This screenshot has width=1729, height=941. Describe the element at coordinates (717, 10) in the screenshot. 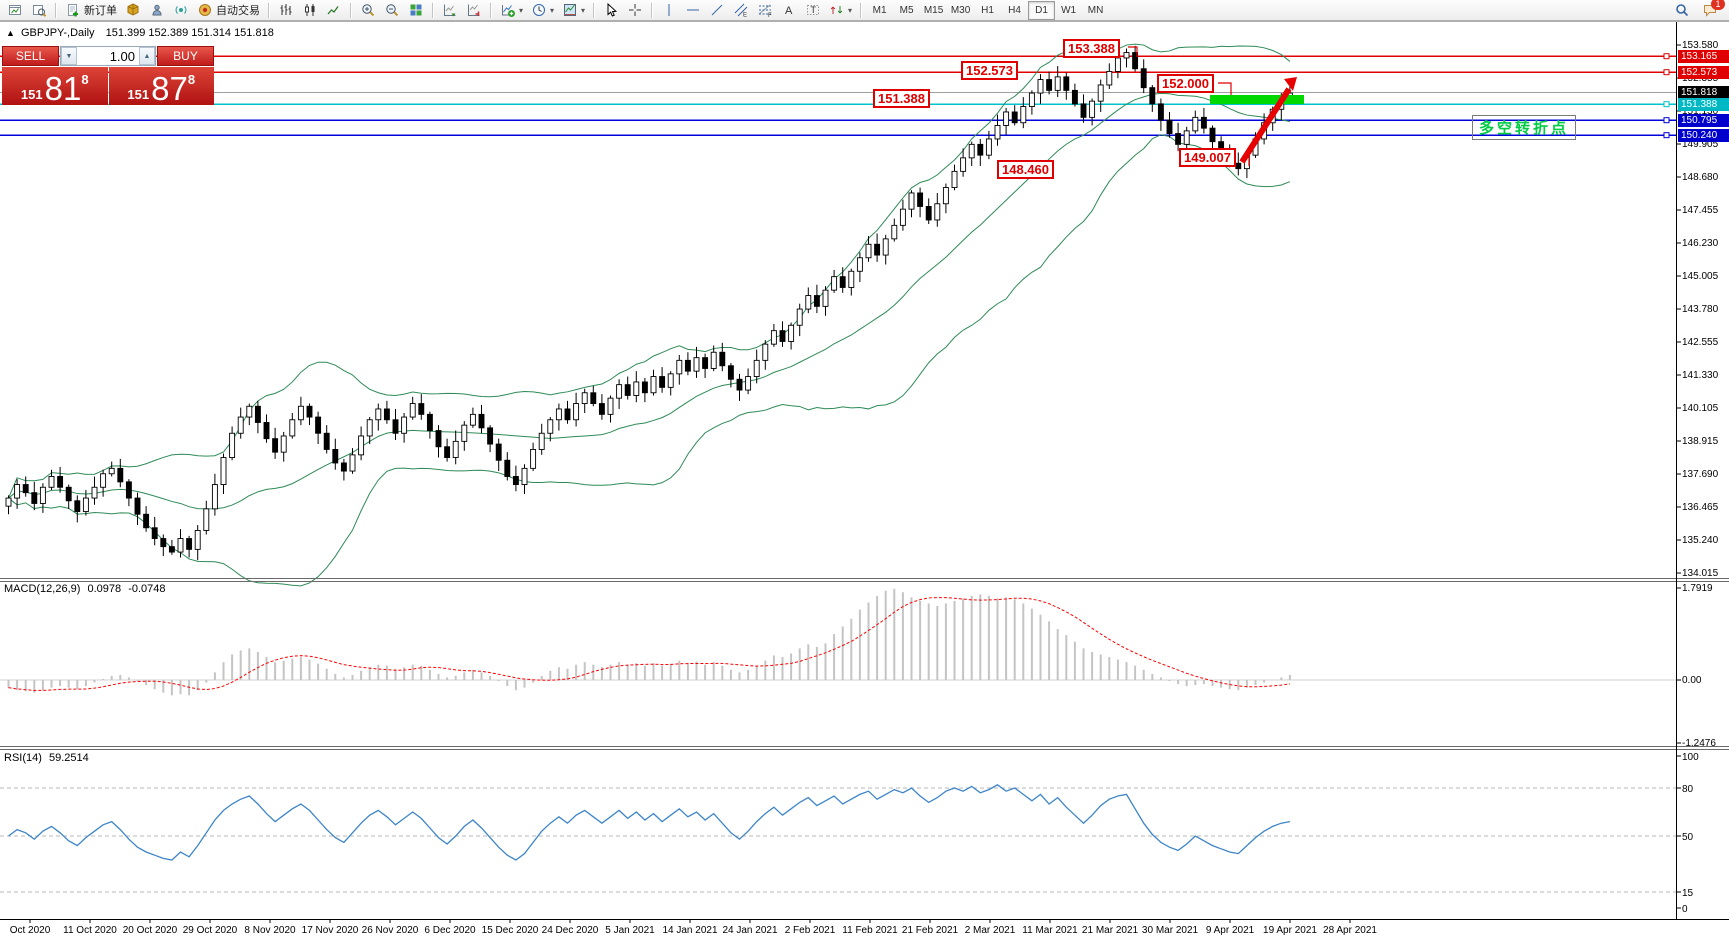

I see `trendline-button` at that location.